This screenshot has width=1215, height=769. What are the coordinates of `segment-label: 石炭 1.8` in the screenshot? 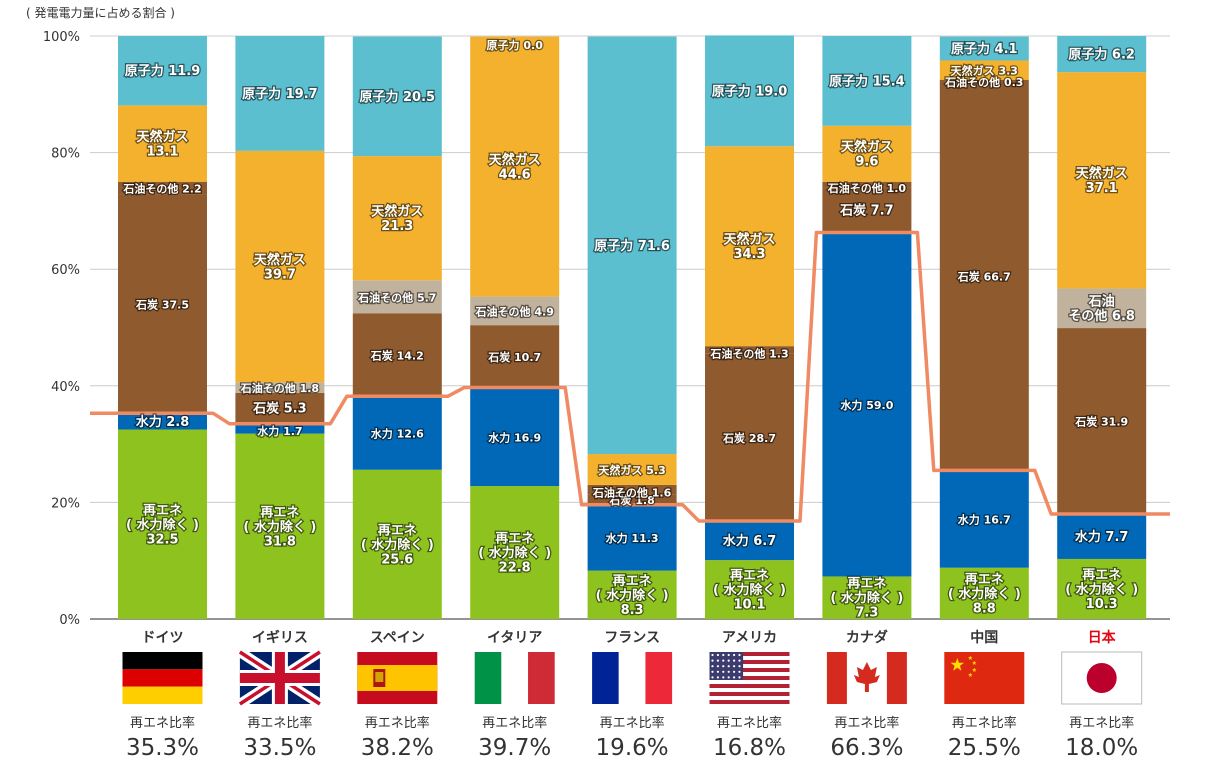 It's located at (631, 500).